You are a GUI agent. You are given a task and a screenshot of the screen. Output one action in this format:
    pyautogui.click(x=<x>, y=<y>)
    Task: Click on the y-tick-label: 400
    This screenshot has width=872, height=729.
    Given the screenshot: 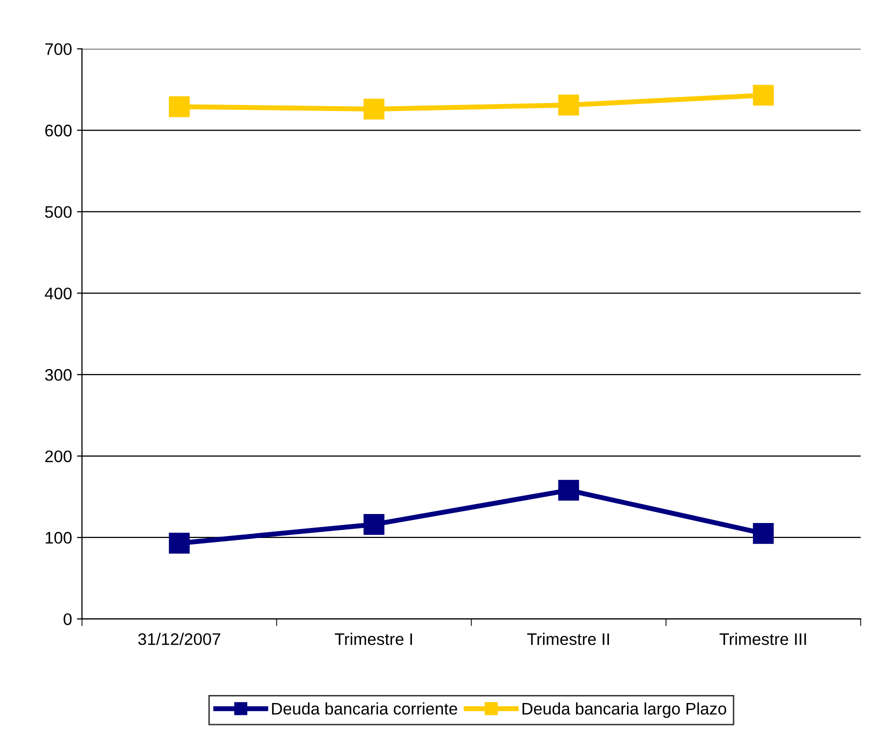 What is the action you would take?
    pyautogui.click(x=58, y=294)
    